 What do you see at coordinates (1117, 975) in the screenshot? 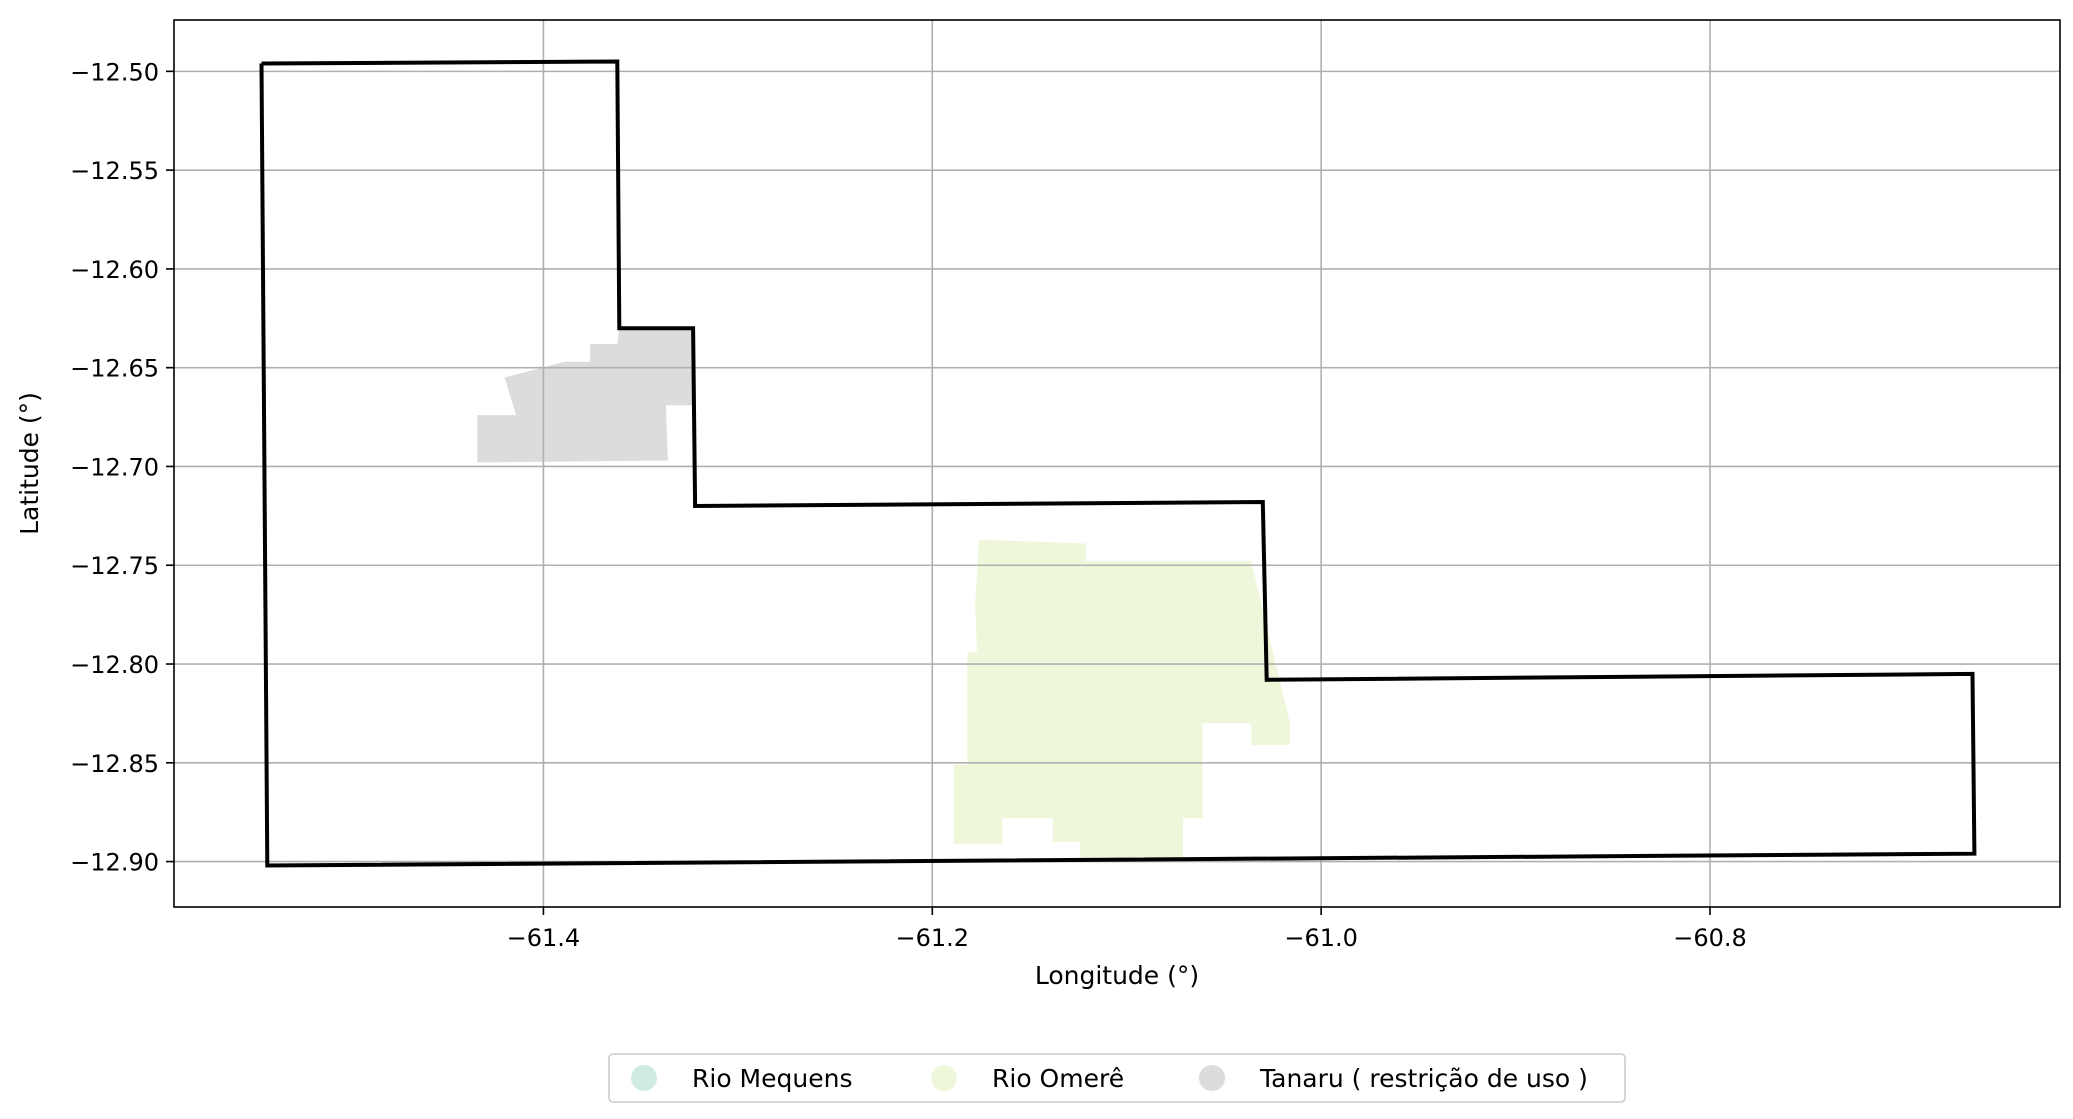
I see `x-axis-label: Longitude (°)` at bounding box center [1117, 975].